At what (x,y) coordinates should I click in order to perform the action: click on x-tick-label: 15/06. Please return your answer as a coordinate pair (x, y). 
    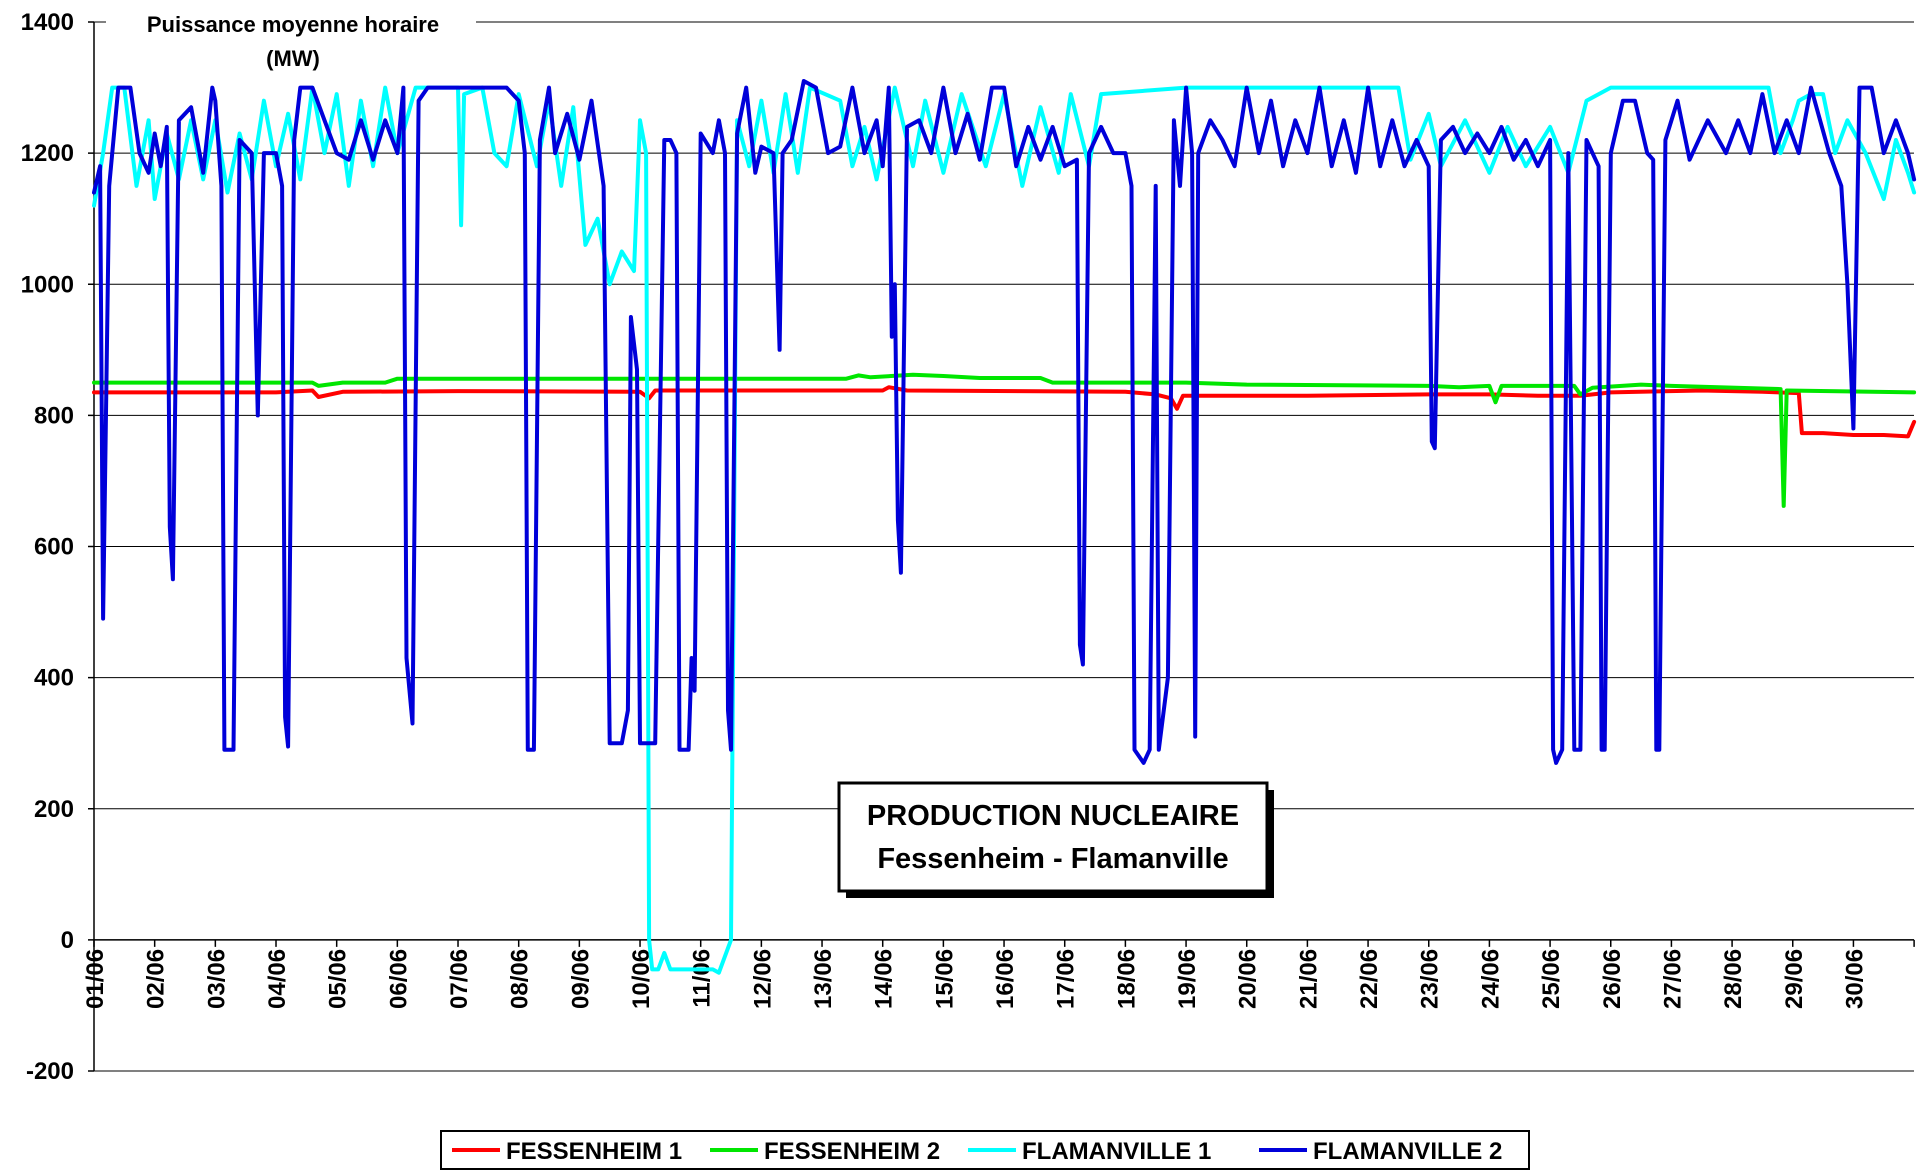
    Looking at the image, I should click on (944, 979).